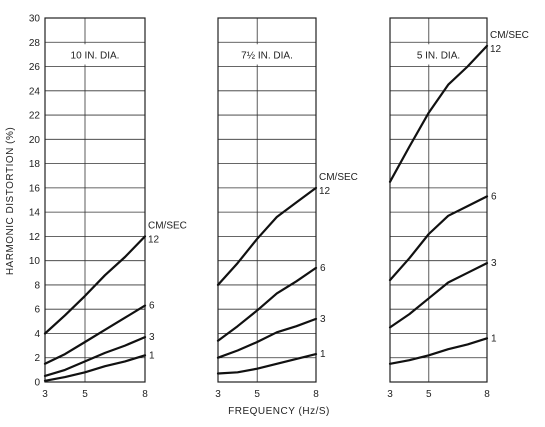  What do you see at coordinates (35, 261) in the screenshot?
I see `y-tick-label: 10` at bounding box center [35, 261].